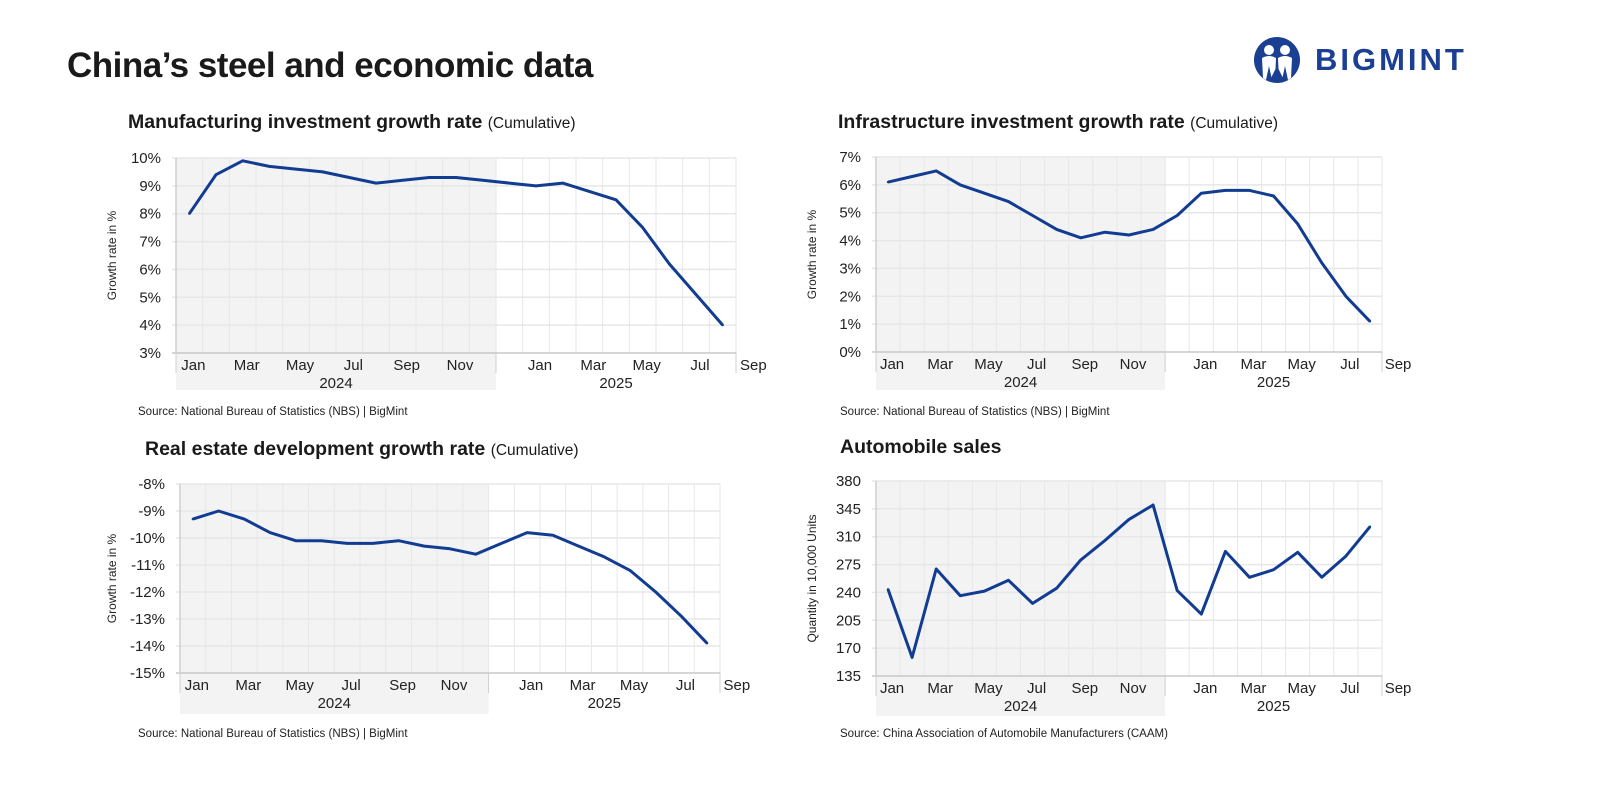  What do you see at coordinates (330, 65) in the screenshot?
I see `page-title: China’s steel and economic data` at bounding box center [330, 65].